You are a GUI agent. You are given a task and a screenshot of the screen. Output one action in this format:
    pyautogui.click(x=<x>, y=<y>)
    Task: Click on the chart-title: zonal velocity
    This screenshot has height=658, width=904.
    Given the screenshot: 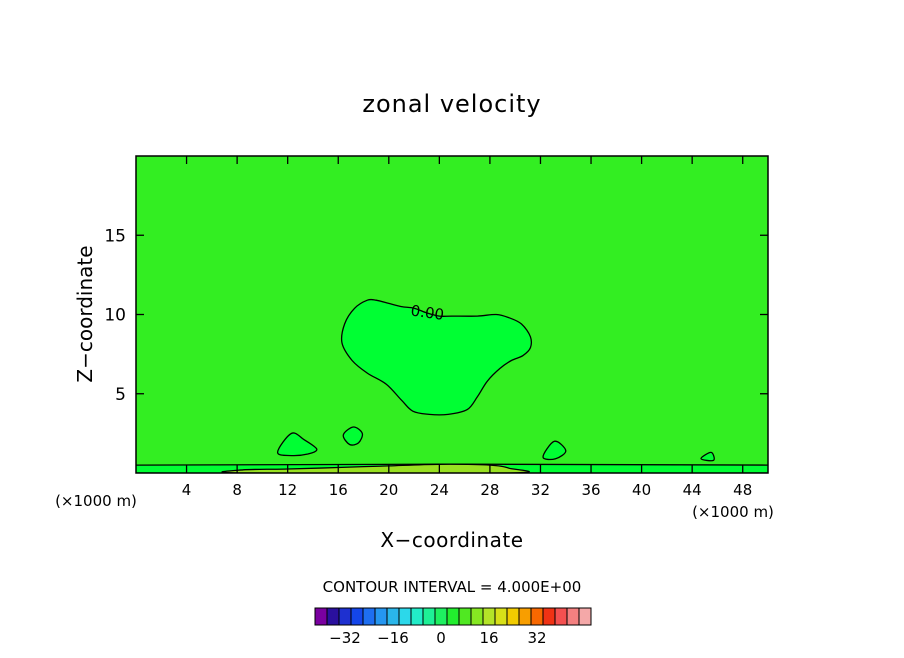 What is the action you would take?
    pyautogui.click(x=451, y=104)
    